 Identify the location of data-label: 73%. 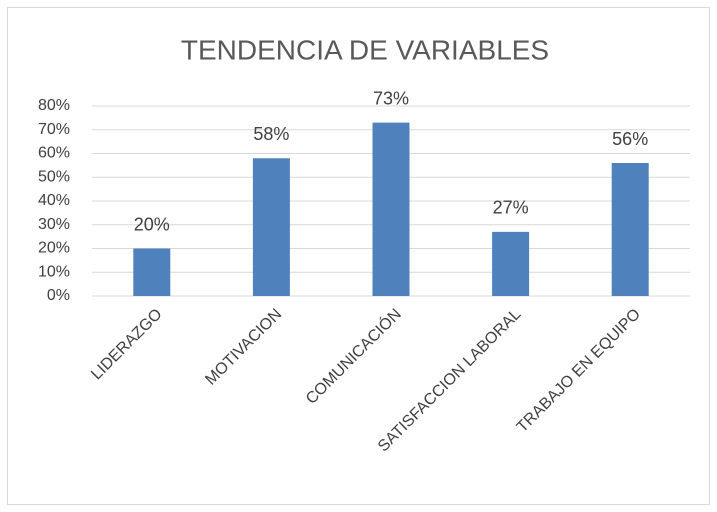
(391, 98).